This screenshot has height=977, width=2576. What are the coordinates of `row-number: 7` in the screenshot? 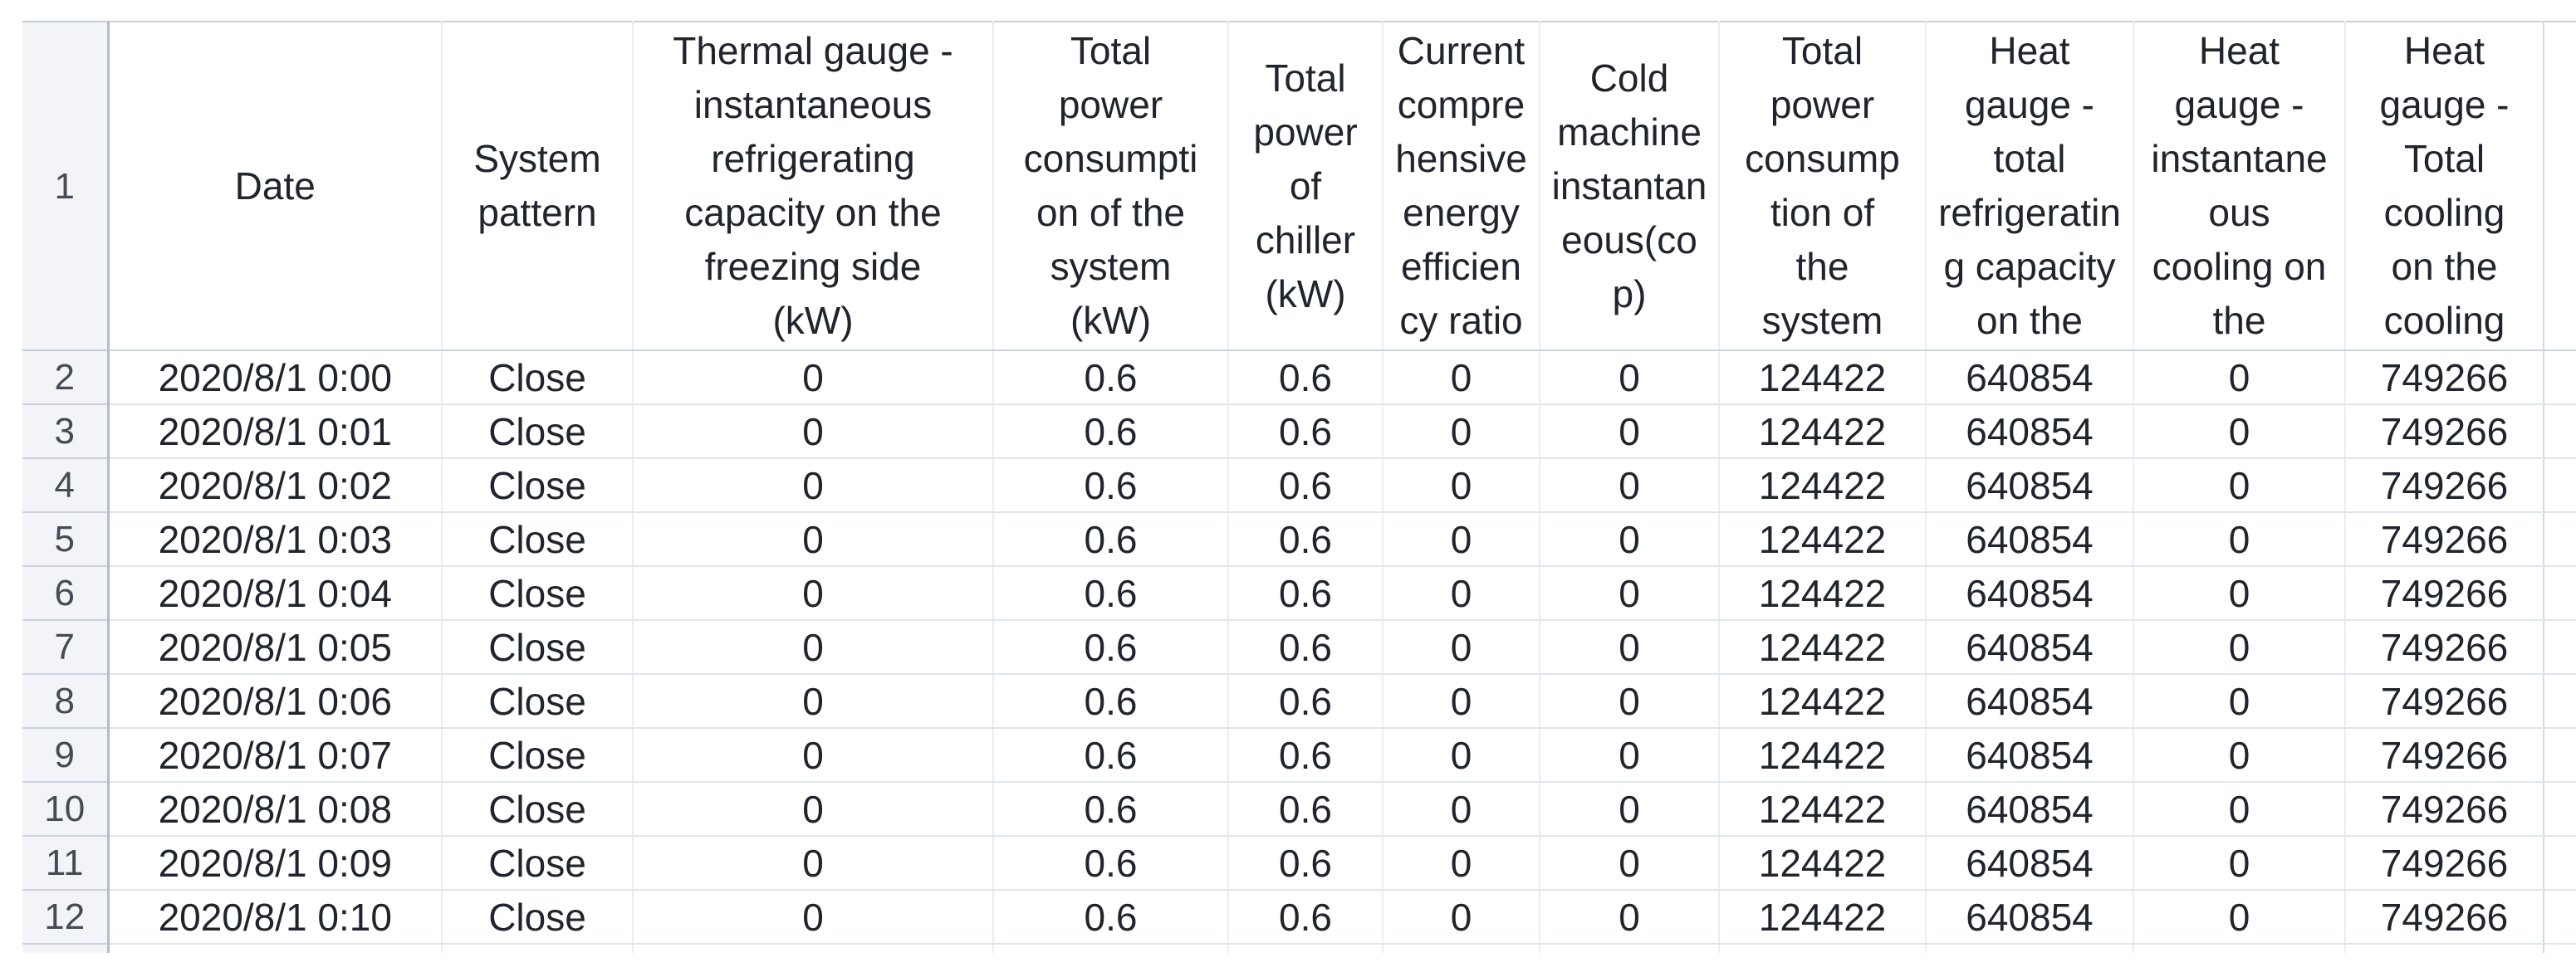 It's located at (66, 647).